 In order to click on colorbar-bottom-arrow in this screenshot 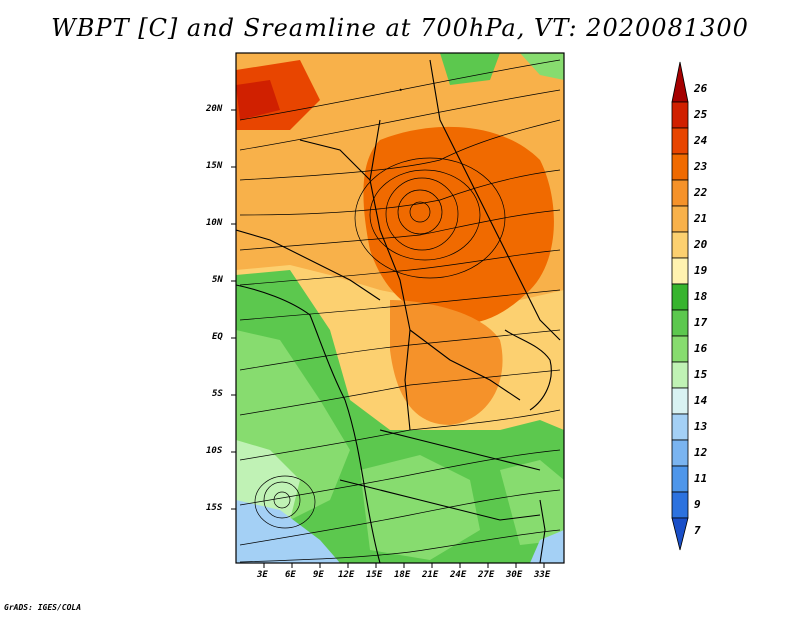, I will do `click(680, 534)`.